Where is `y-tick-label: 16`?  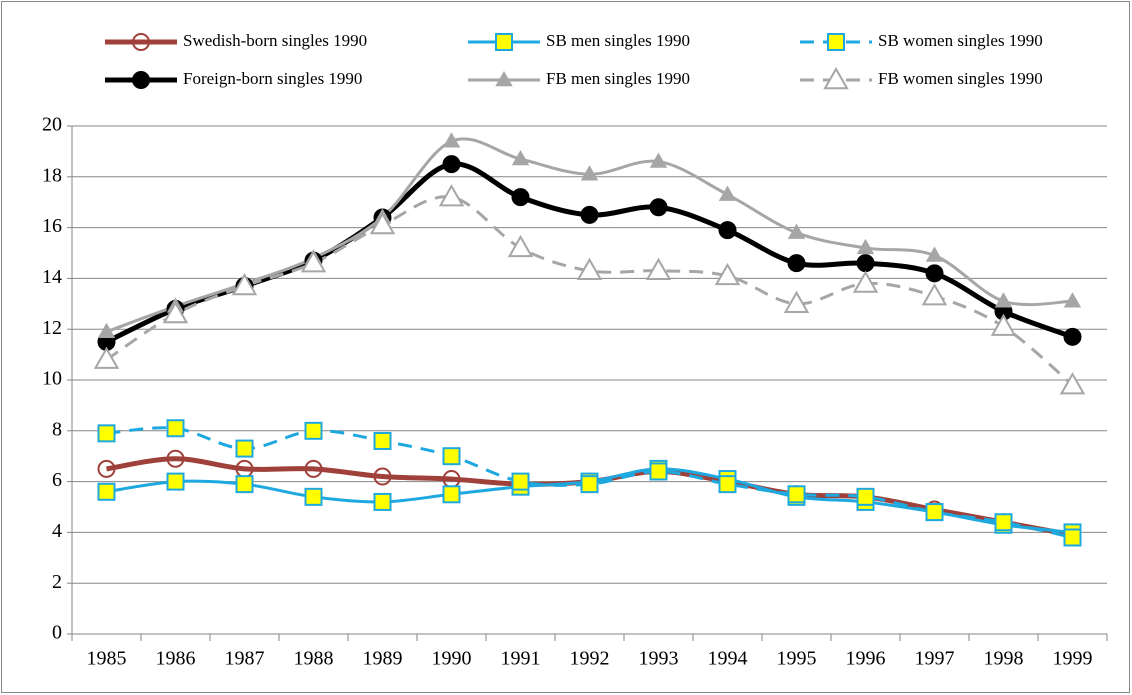 y-tick-label: 16 is located at coordinates (52, 226).